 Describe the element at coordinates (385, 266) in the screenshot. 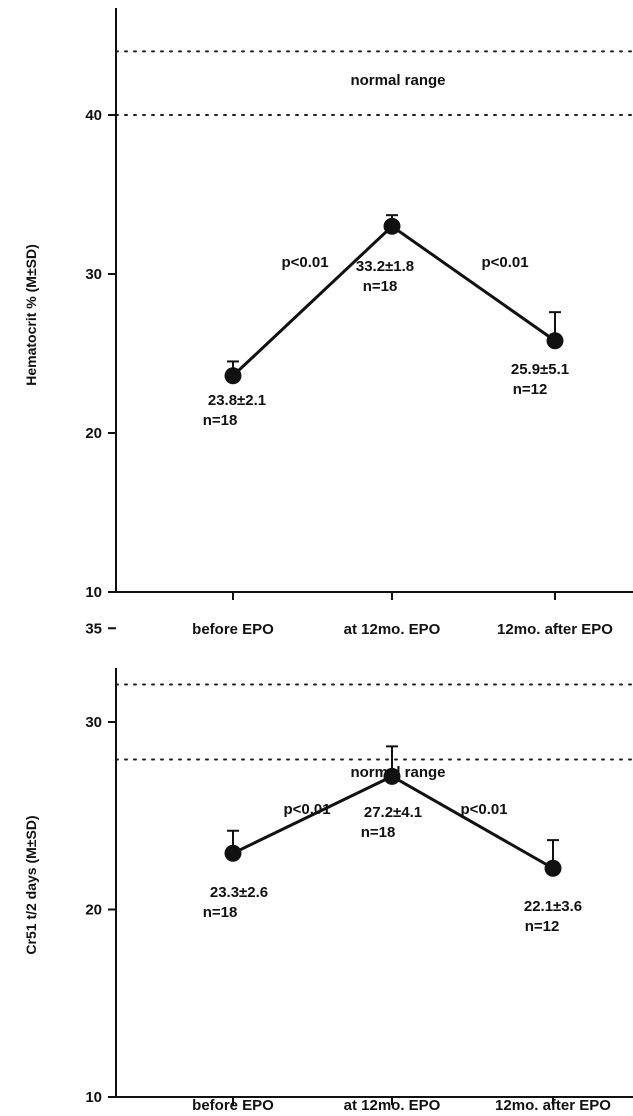

I see `value-label: 33.2±1.8` at that location.